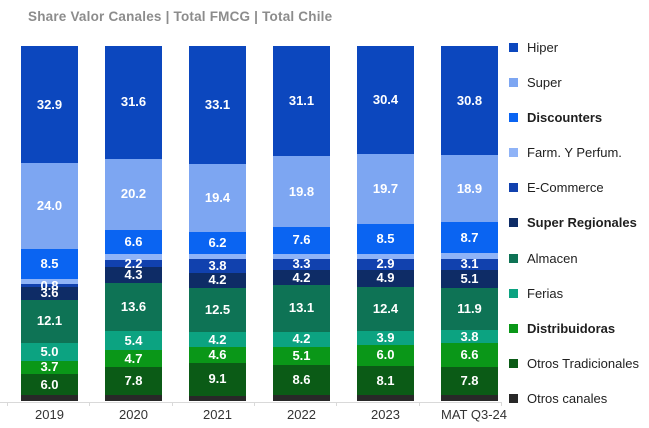 The height and width of the screenshot is (428, 649). Describe the element at coordinates (571, 328) in the screenshot. I see `legend-label: Distribuidoras` at that location.